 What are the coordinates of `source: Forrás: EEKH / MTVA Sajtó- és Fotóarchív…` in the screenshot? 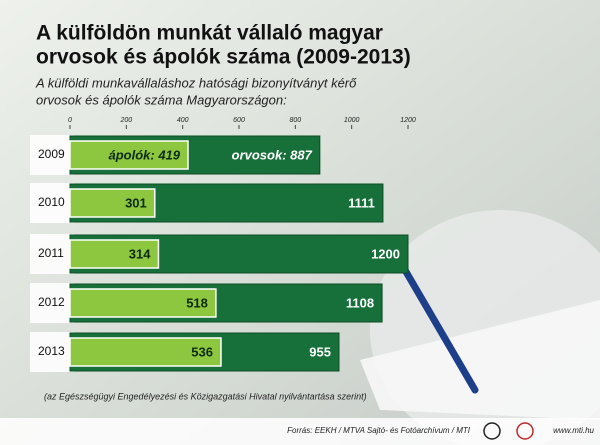 It's located at (379, 430).